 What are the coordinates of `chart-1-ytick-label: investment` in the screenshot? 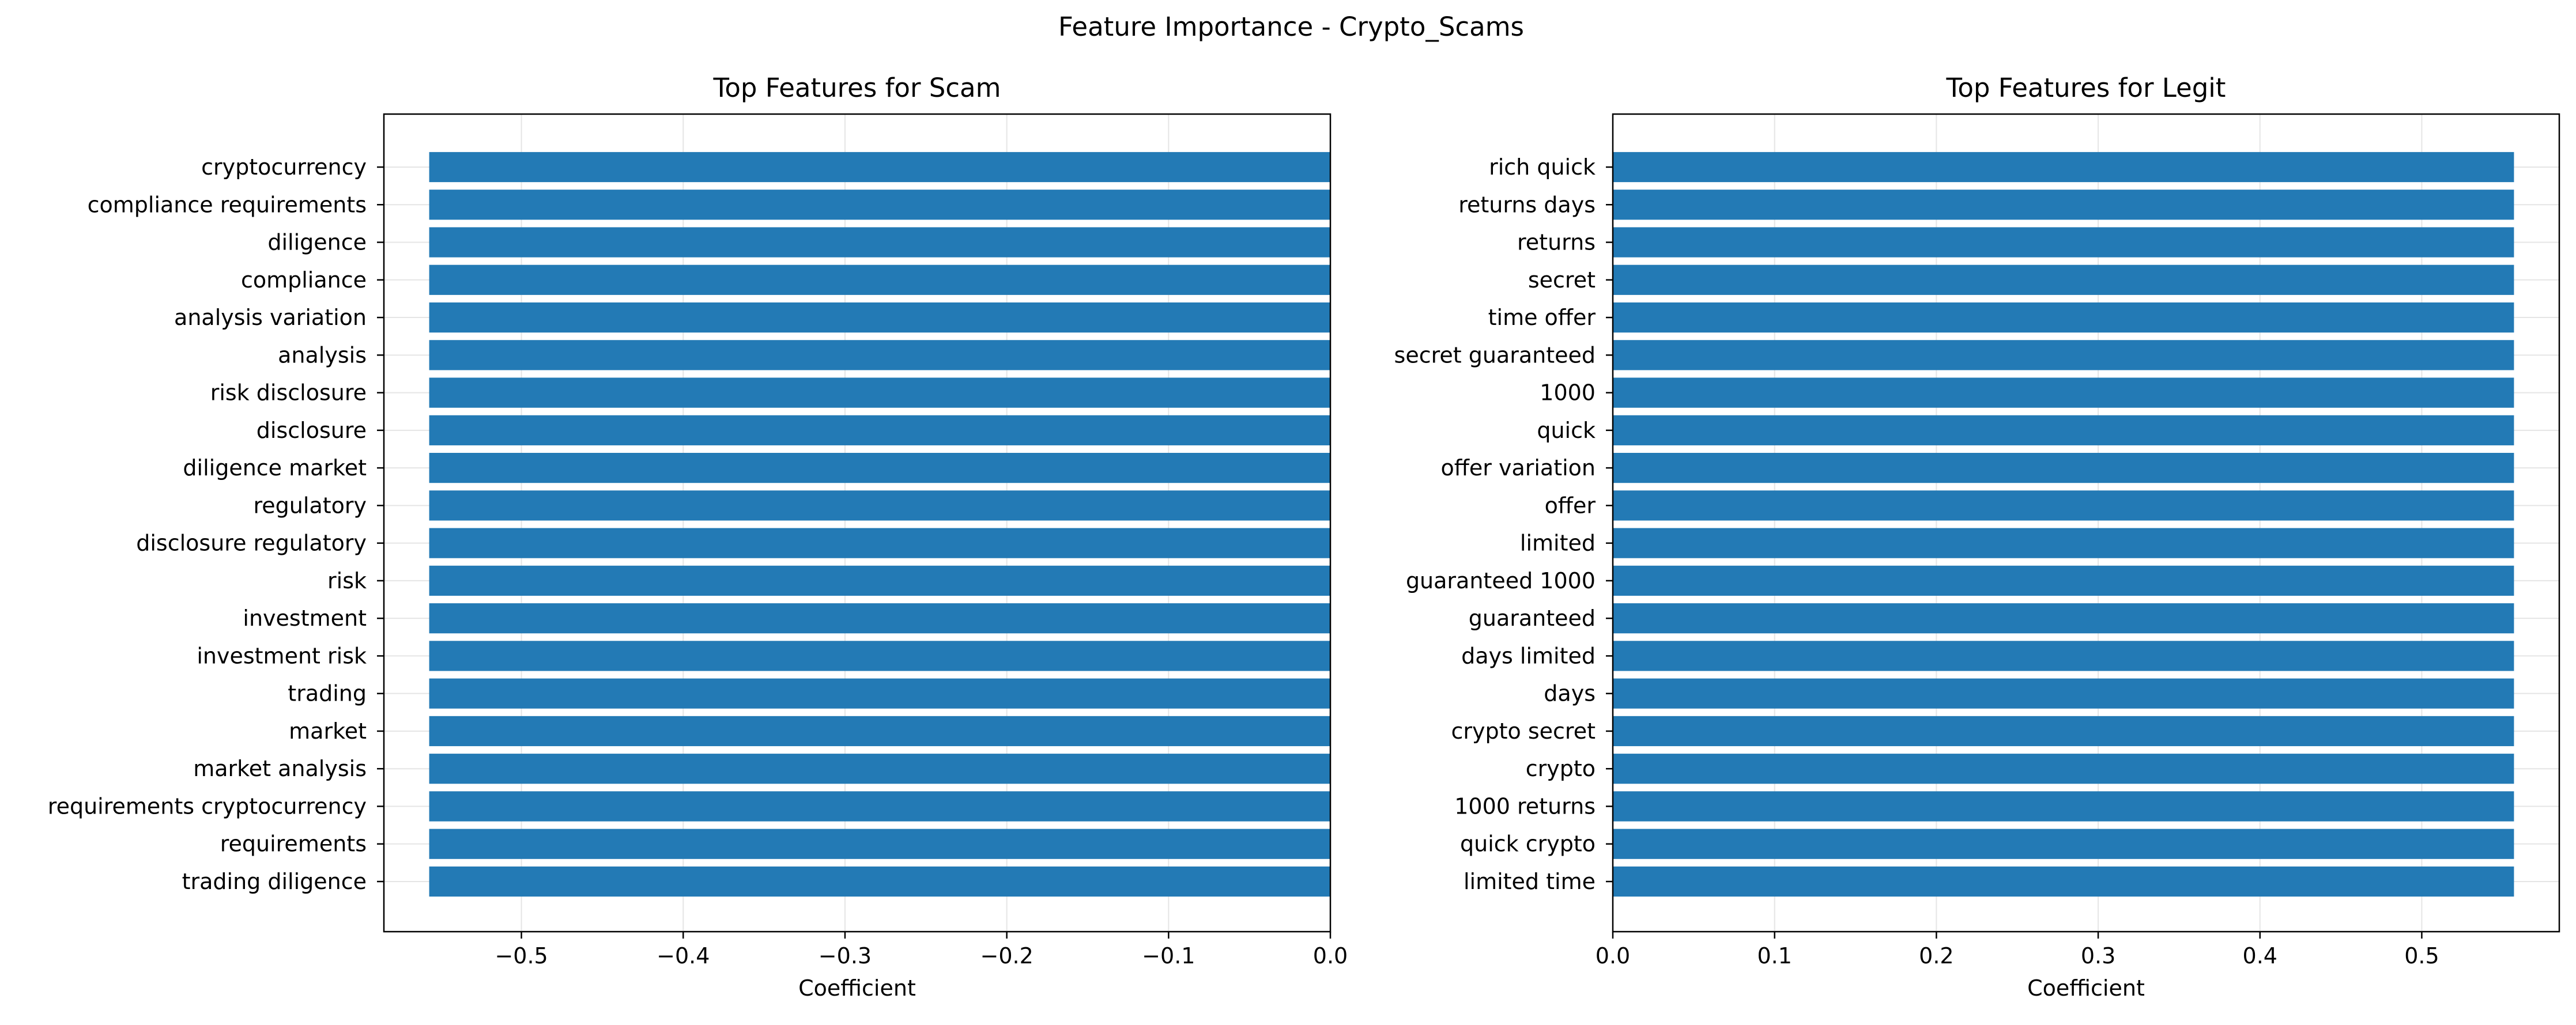 It's located at (305, 618).